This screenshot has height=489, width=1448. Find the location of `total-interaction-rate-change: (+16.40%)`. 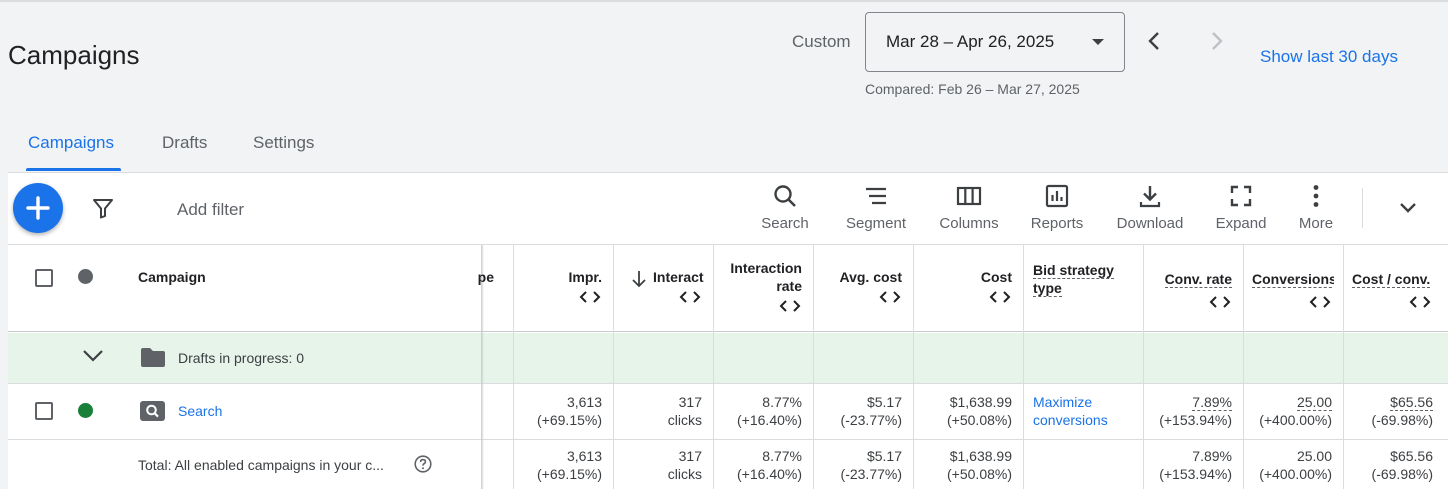

total-interaction-rate-change: (+16.40%) is located at coordinates (769, 474).